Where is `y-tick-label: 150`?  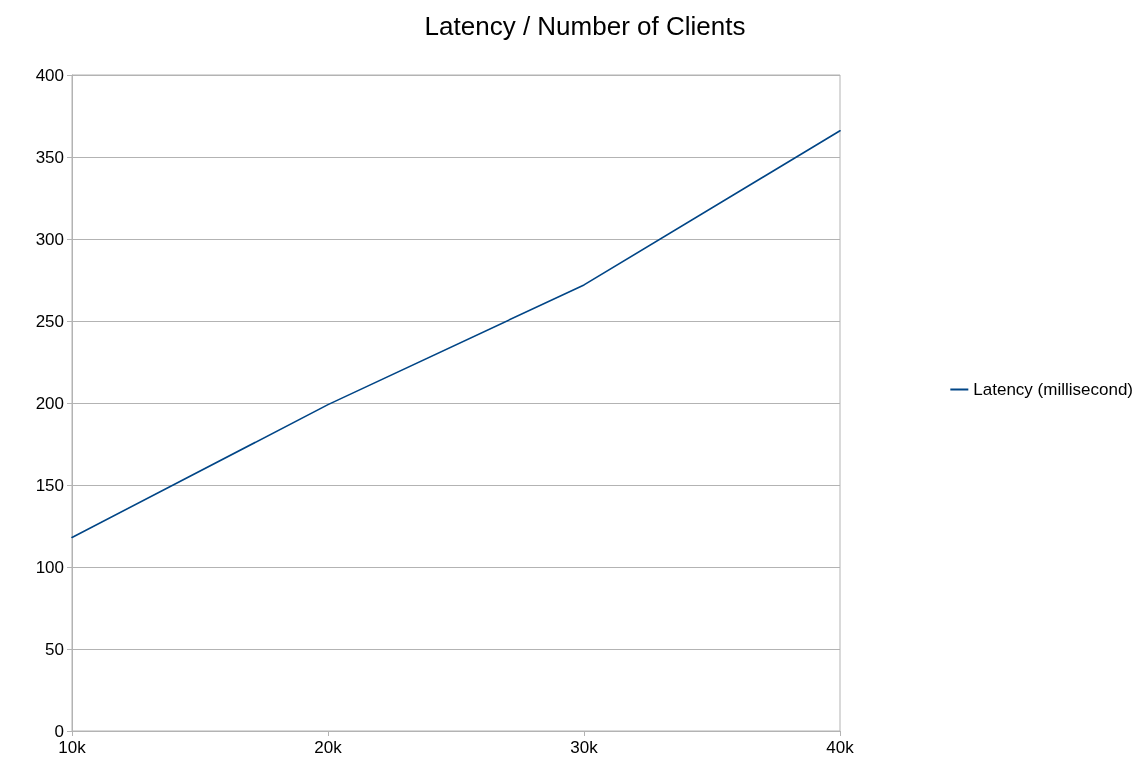 y-tick-label: 150 is located at coordinates (49, 485).